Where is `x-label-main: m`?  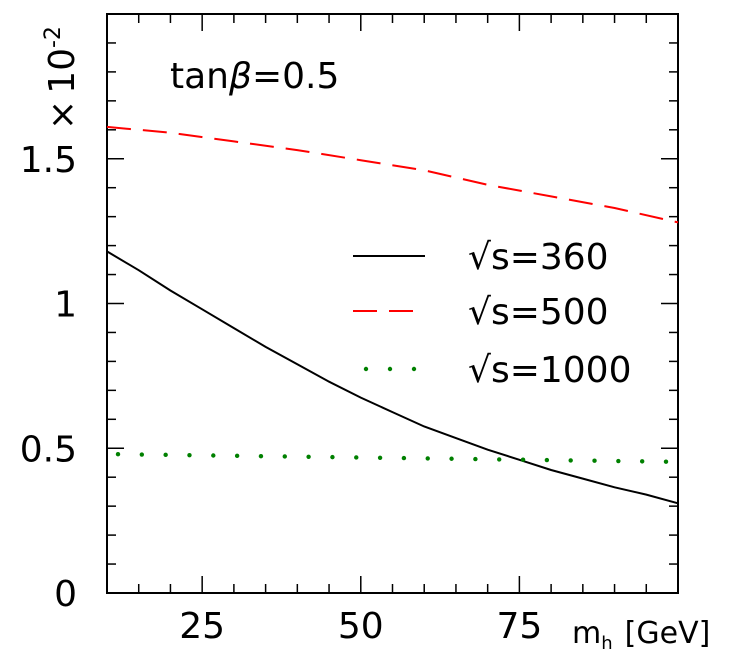 x-label-main: m is located at coordinates (586, 633).